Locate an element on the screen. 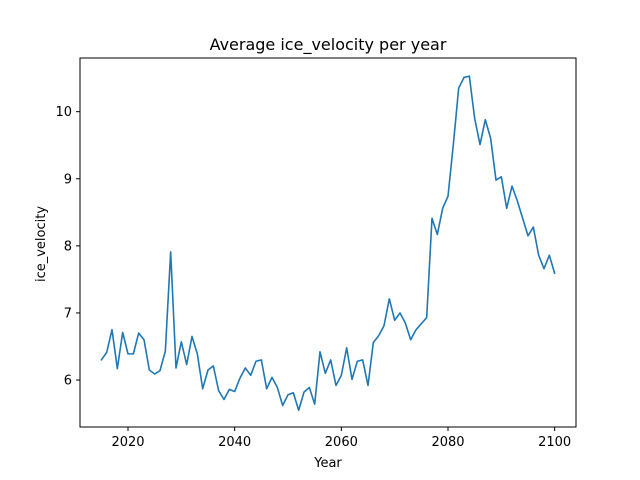 This screenshot has height=480, width=640. y-tick-label: 6 is located at coordinates (68, 381).